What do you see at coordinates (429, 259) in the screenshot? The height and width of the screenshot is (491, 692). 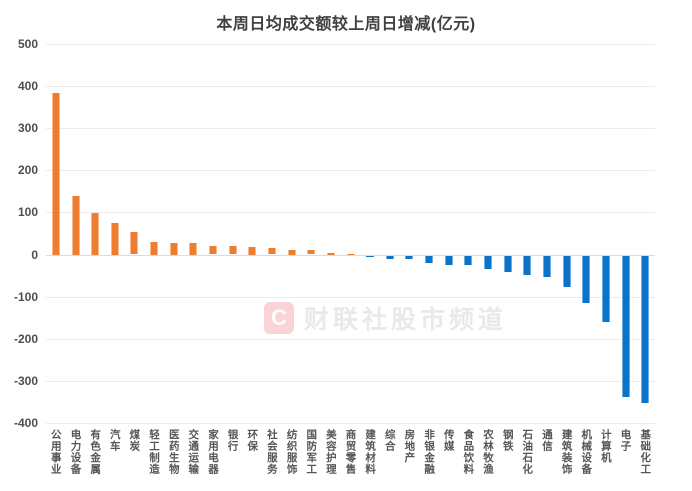 I see `bar-非银金融` at bounding box center [429, 259].